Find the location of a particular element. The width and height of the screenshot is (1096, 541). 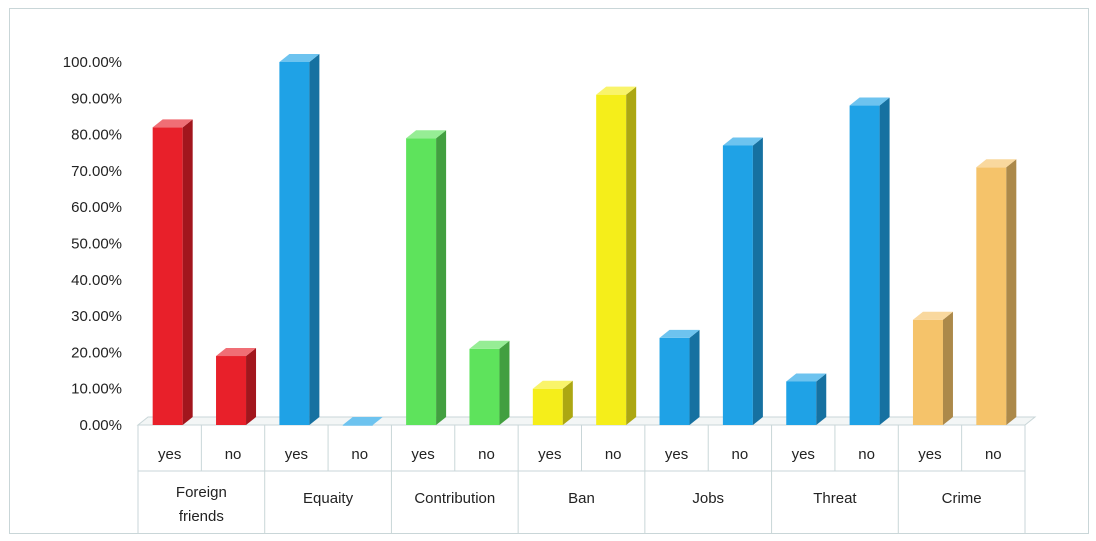

group-label: friends is located at coordinates (201, 516).